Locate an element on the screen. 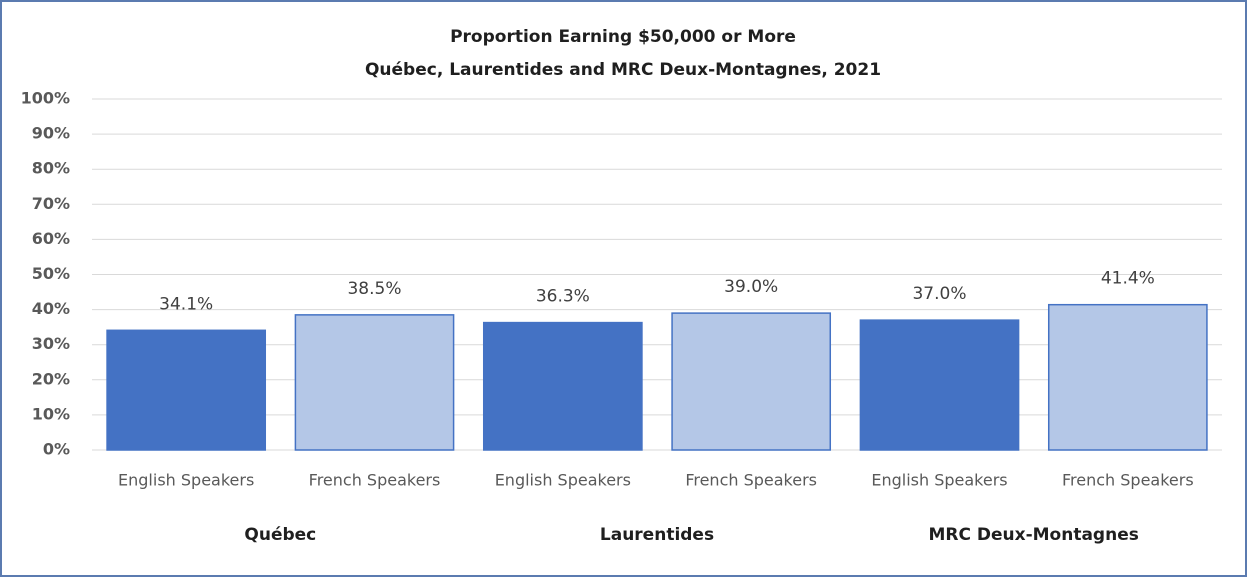 The height and width of the screenshot is (577, 1247). value-label: 38.5% is located at coordinates (374, 289).